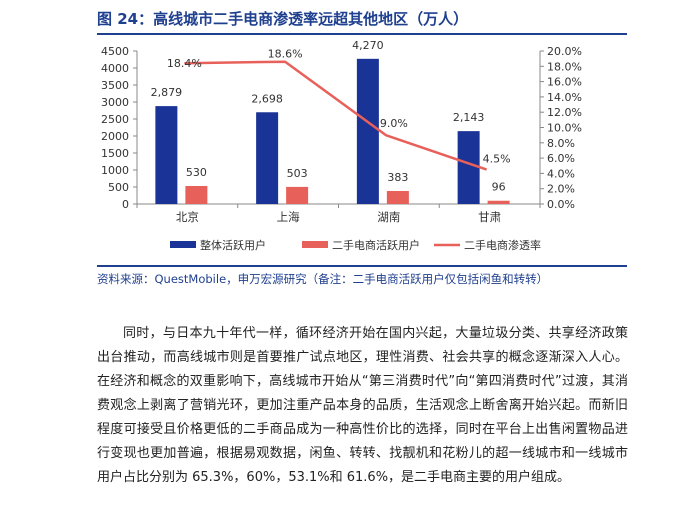  What do you see at coordinates (115, 136) in the screenshot?
I see `left-axis-tick-label: 2000` at bounding box center [115, 136].